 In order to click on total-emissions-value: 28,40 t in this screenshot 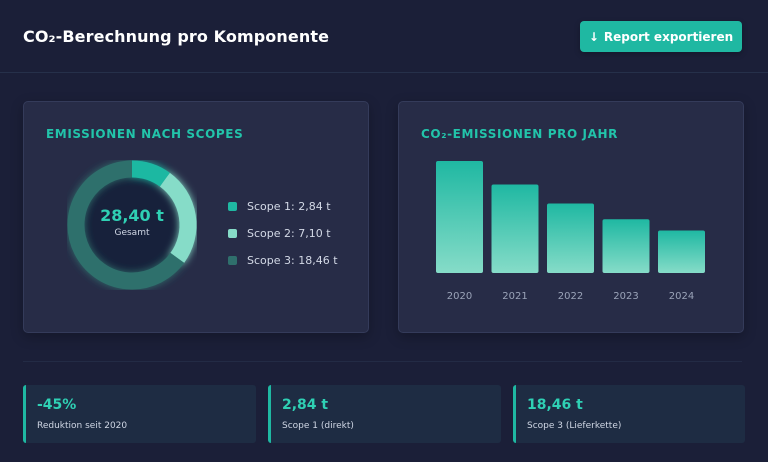, I will do `click(132, 215)`.